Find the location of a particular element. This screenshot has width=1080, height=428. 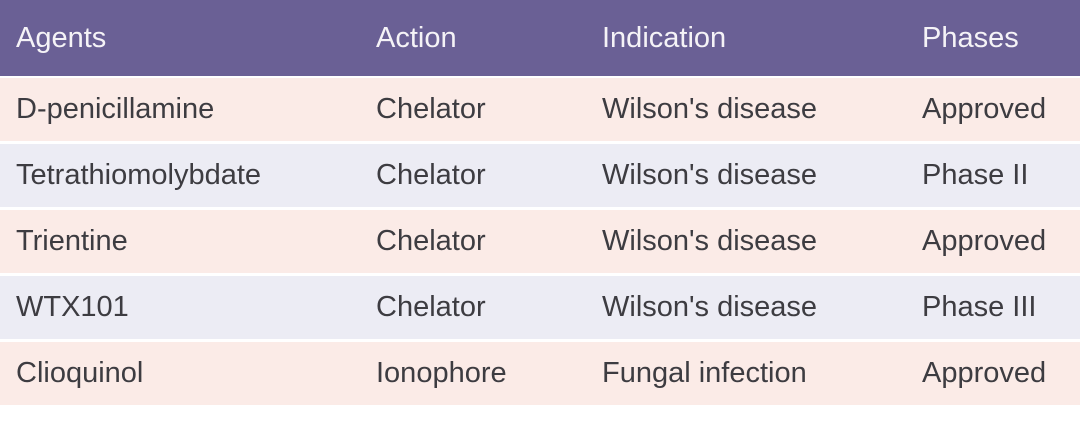

cell-agent: D-penicillamine is located at coordinates (115, 109).